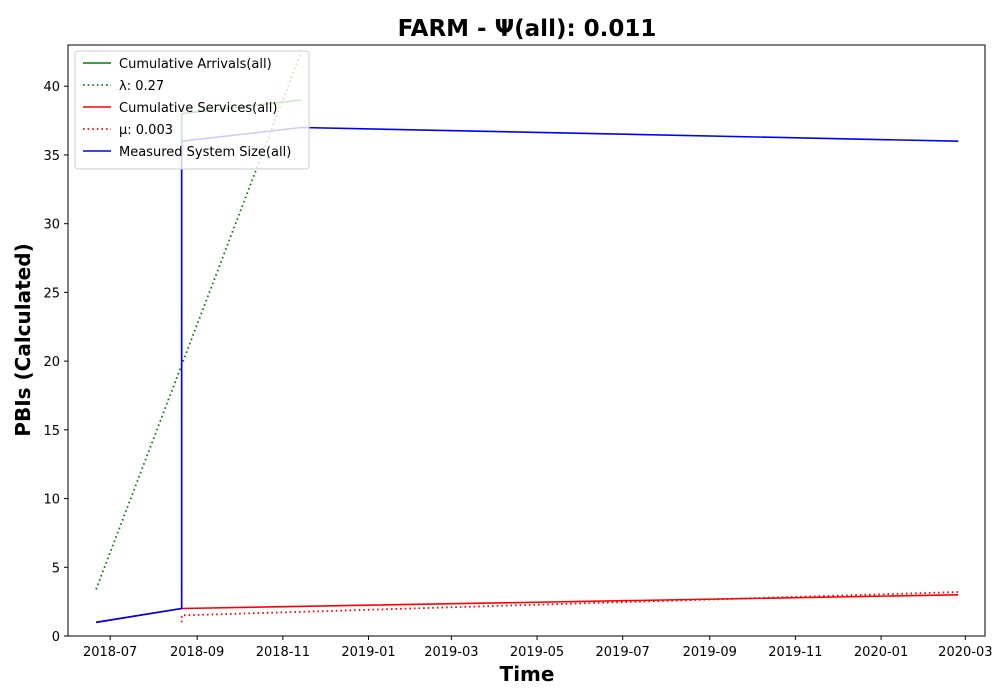  What do you see at coordinates (141, 86) in the screenshot?
I see `legend-label: λ: 0.27` at bounding box center [141, 86].